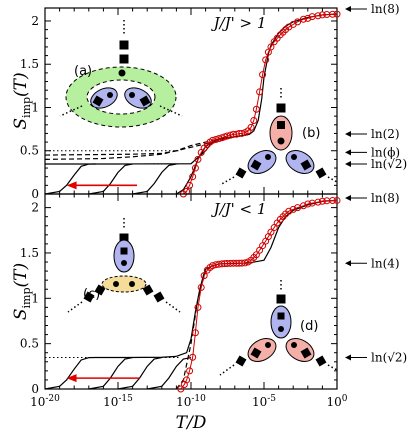 This screenshot has width=409, height=434. Describe the element at coordinates (71, 378) in the screenshot. I see `arrow-head` at that location.